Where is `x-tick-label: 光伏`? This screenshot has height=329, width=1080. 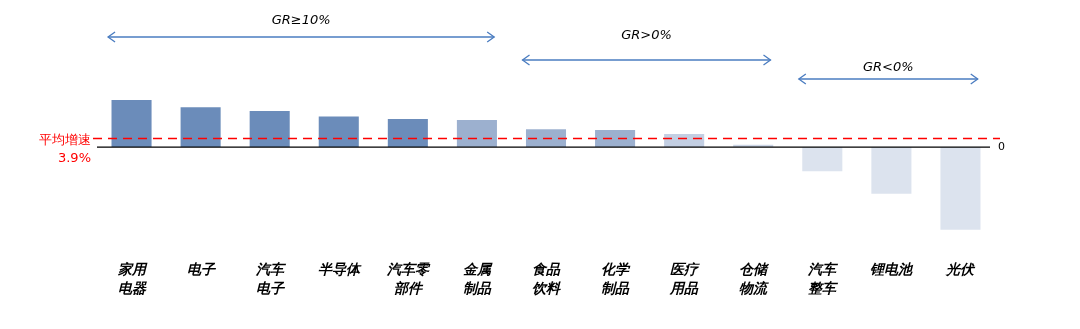
x-tick-label: 光伏 is located at coordinates (961, 268).